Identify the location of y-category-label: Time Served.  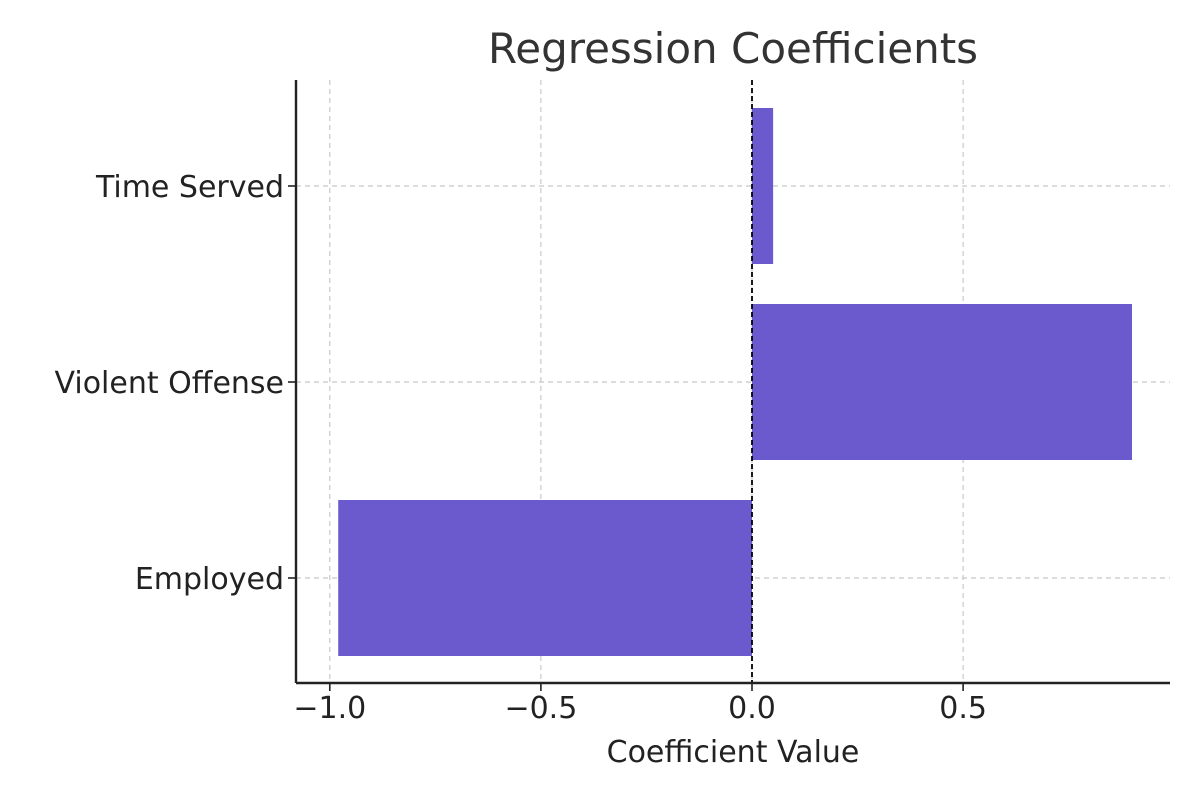
(189, 187).